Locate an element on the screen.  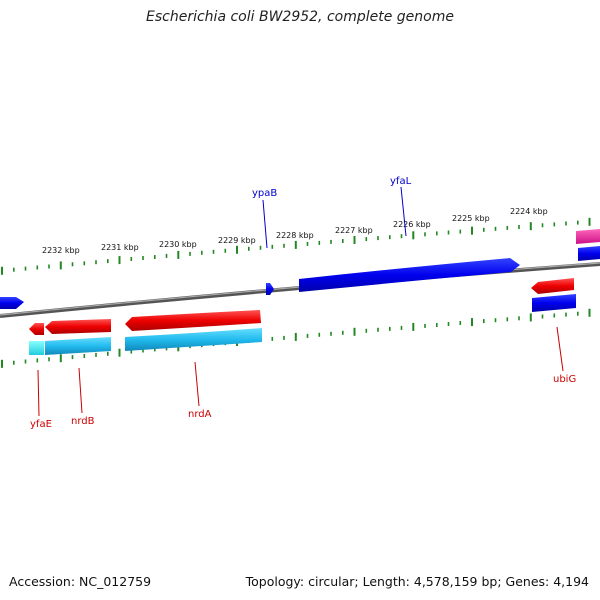
gene-label-nrdA: nrdA is located at coordinates (200, 414).